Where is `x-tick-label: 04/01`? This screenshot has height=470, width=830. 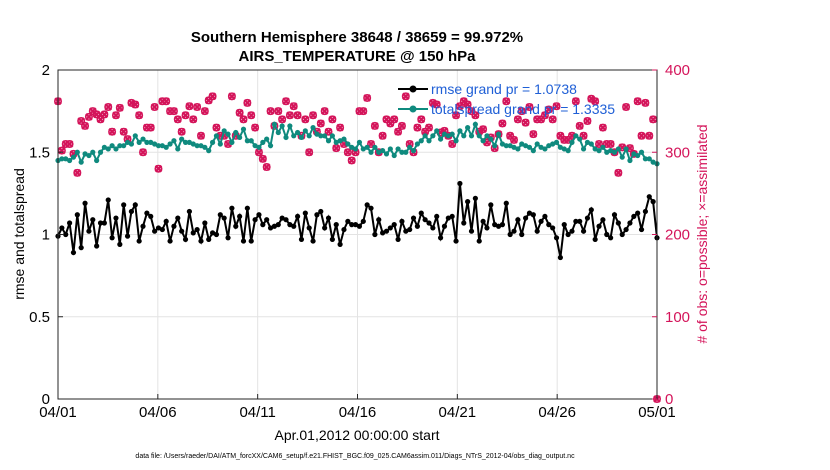
x-tick-label: 04/01 is located at coordinates (58, 412).